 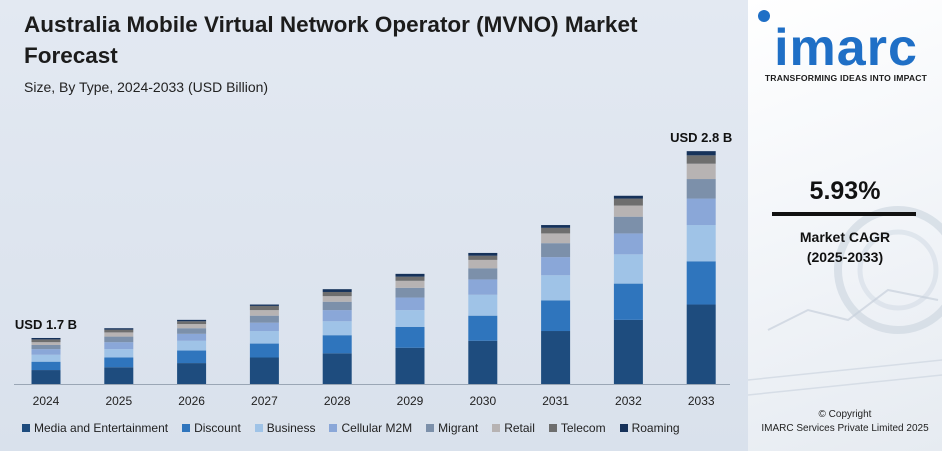 I want to click on legend-item: Telecom, so click(x=577, y=428).